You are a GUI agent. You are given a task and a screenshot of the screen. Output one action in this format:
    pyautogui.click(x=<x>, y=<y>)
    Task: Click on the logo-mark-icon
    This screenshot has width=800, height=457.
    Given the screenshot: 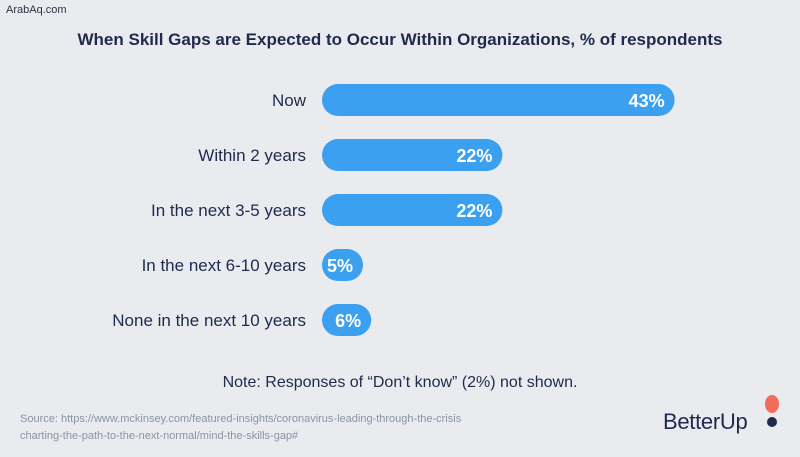 What is the action you would take?
    pyautogui.click(x=772, y=411)
    